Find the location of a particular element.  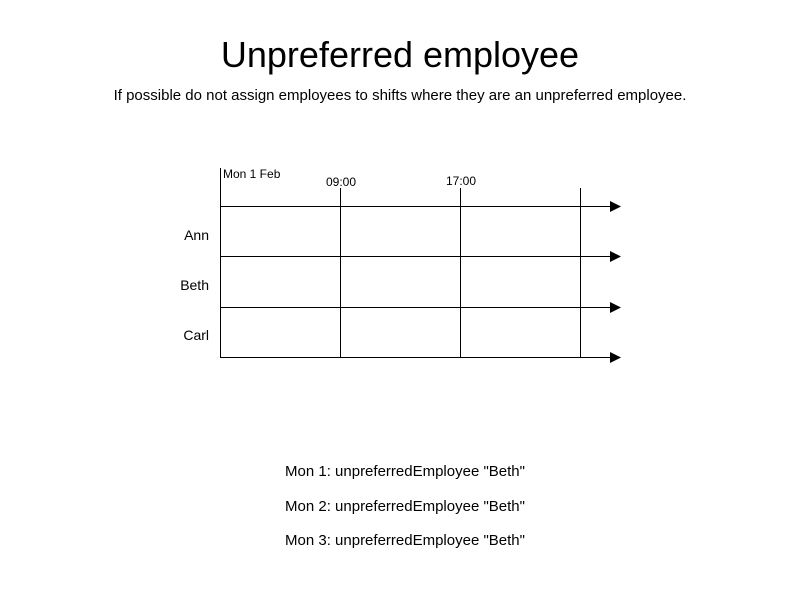

constraint-line-3: Mon 3: unpreferredEmployee "Beth" is located at coordinates (405, 540).